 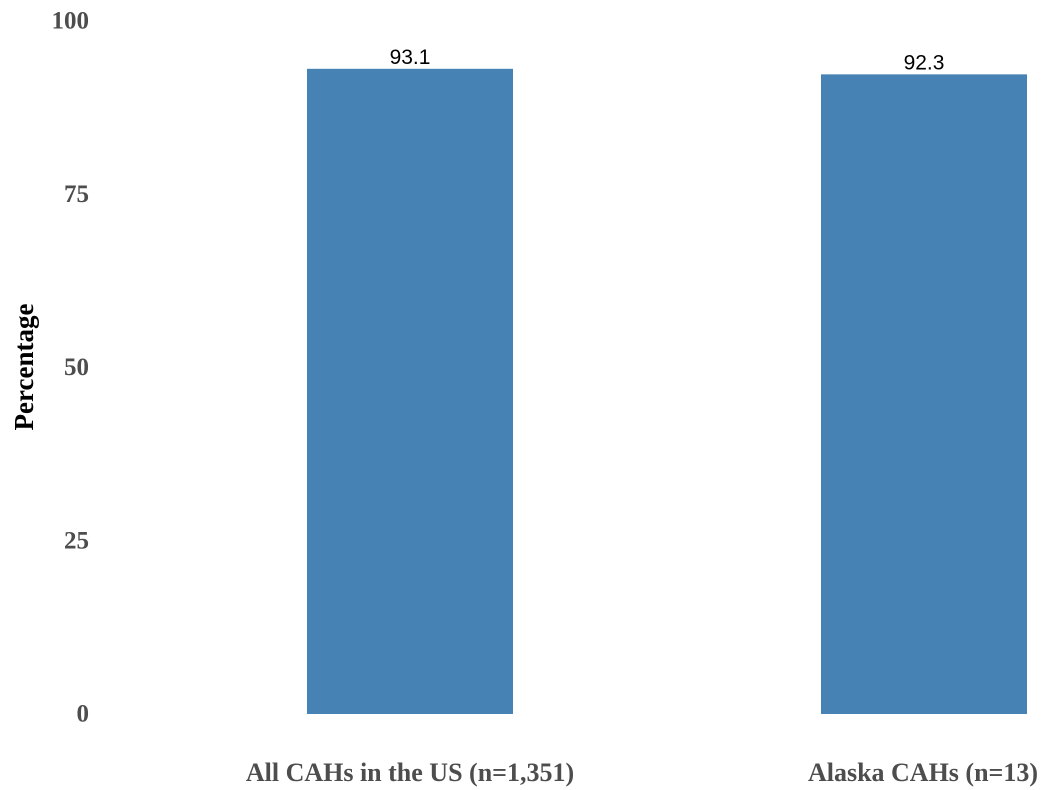 What do you see at coordinates (76, 540) in the screenshot?
I see `y-tick-label: 25` at bounding box center [76, 540].